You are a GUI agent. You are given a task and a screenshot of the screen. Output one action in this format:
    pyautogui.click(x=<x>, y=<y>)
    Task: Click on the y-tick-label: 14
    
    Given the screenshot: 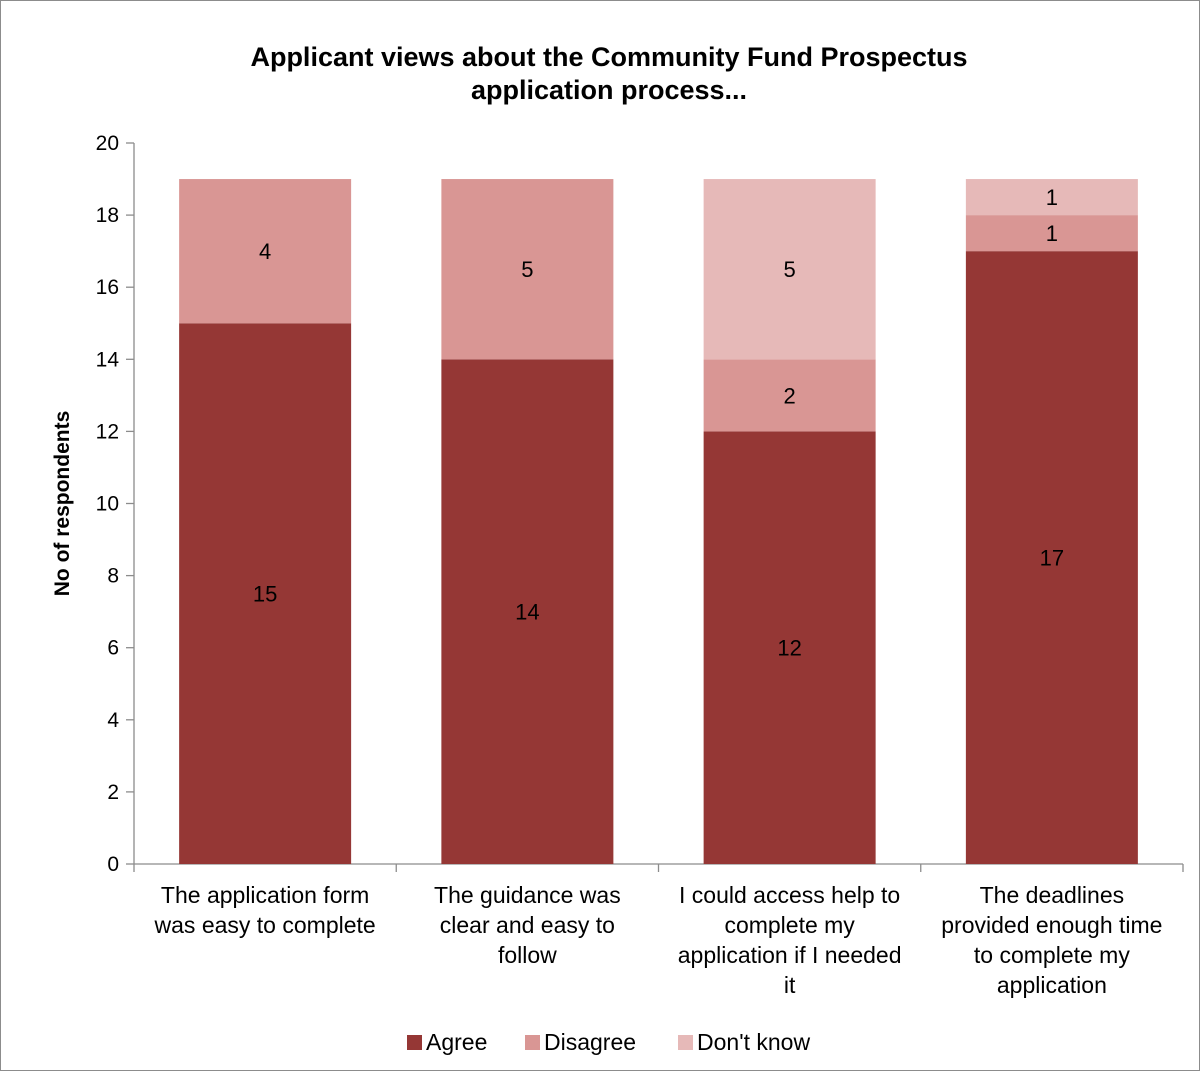 What is the action you would take?
    pyautogui.click(x=108, y=359)
    